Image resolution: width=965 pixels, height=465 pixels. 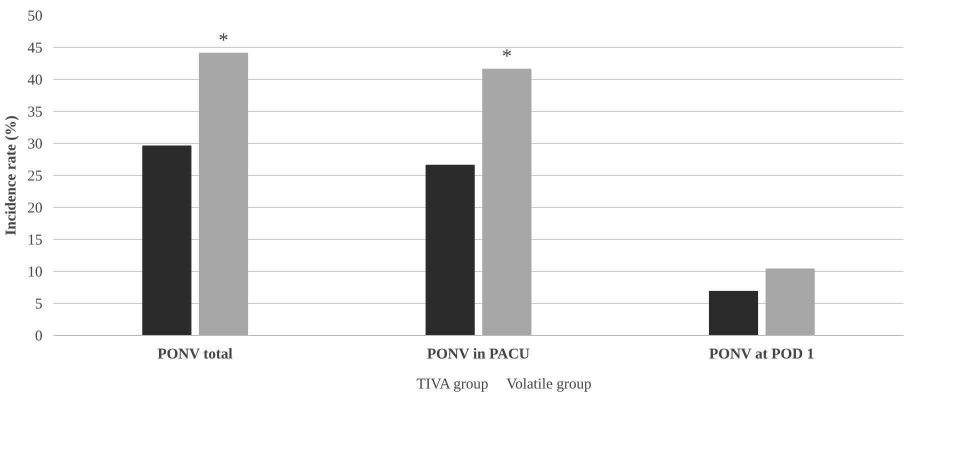 I want to click on text: TIVA group, so click(x=452, y=385).